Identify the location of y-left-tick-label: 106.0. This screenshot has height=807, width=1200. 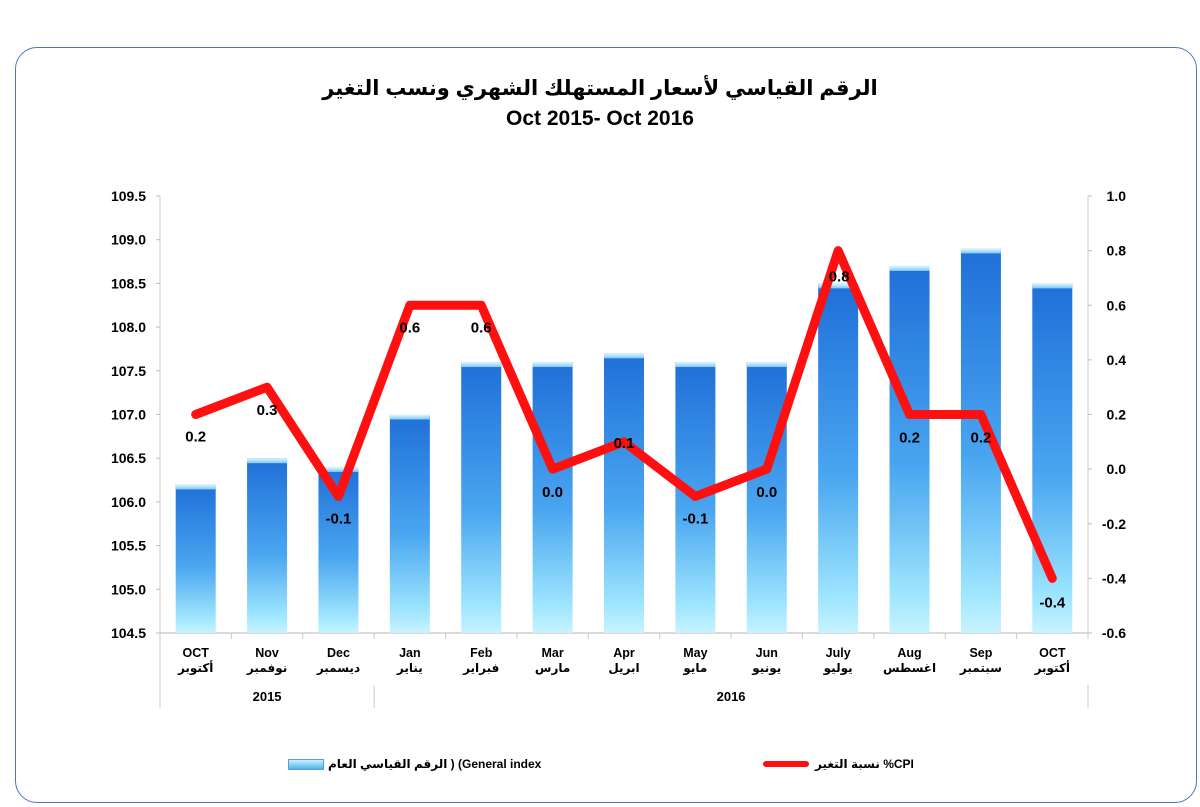
(128, 502).